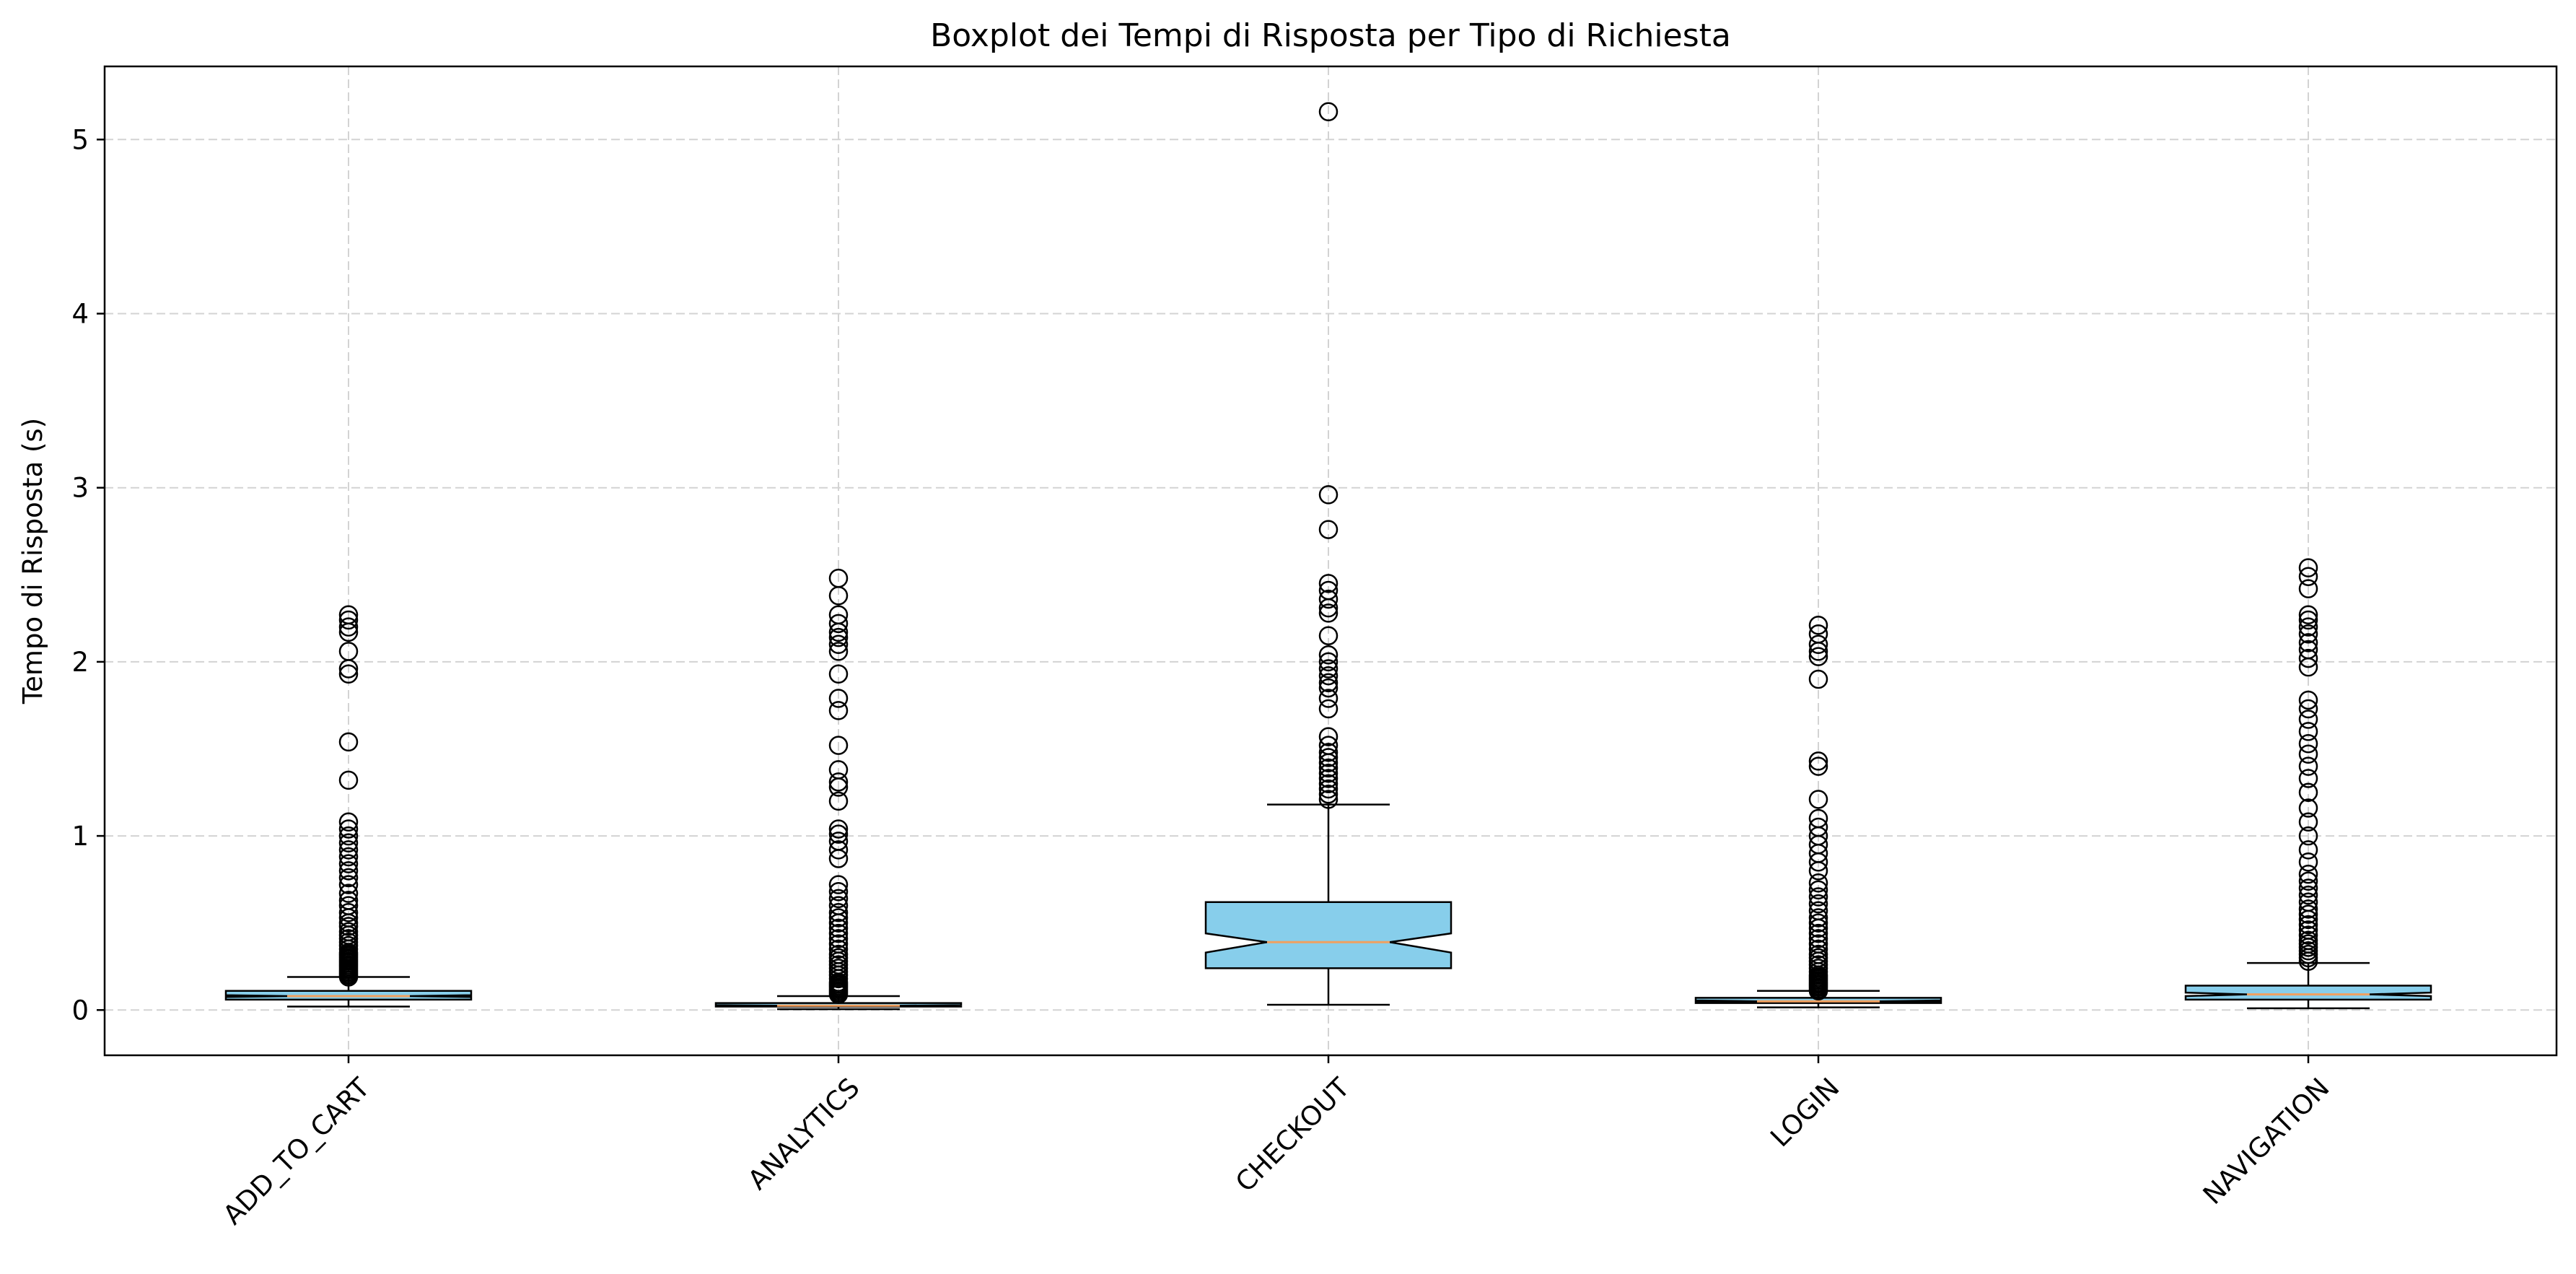 This screenshot has width=2576, height=1274. Describe the element at coordinates (2308, 784) in the screenshot. I see `box-group-navigation` at that location.